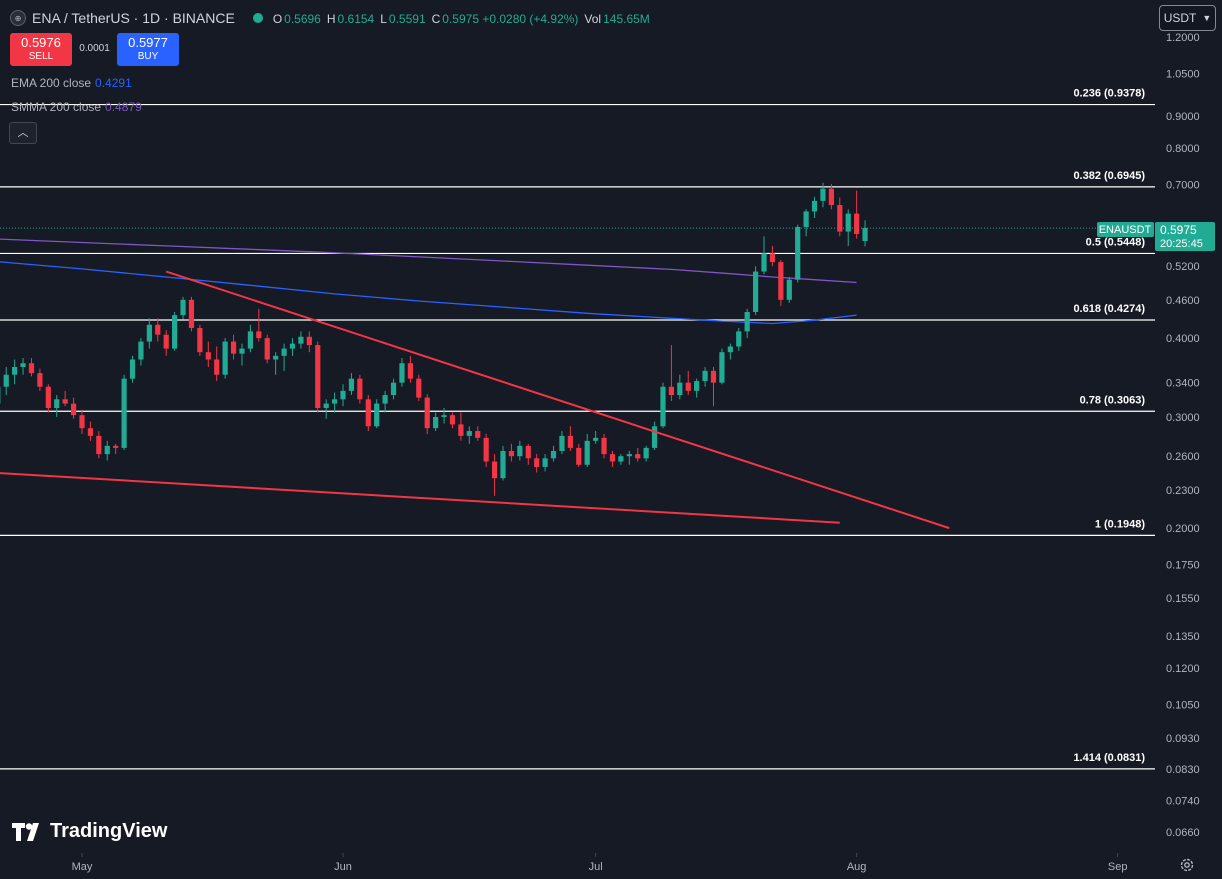 Image resolution: width=1222 pixels, height=879 pixels. Describe the element at coordinates (1183, 599) in the screenshot. I see `price-axis-label: 0.1550` at that location.